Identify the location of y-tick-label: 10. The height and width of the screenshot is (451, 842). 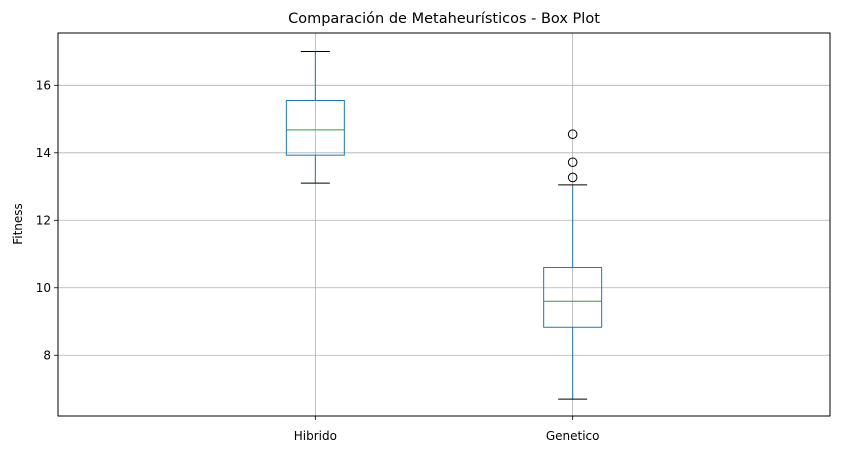
(43, 288).